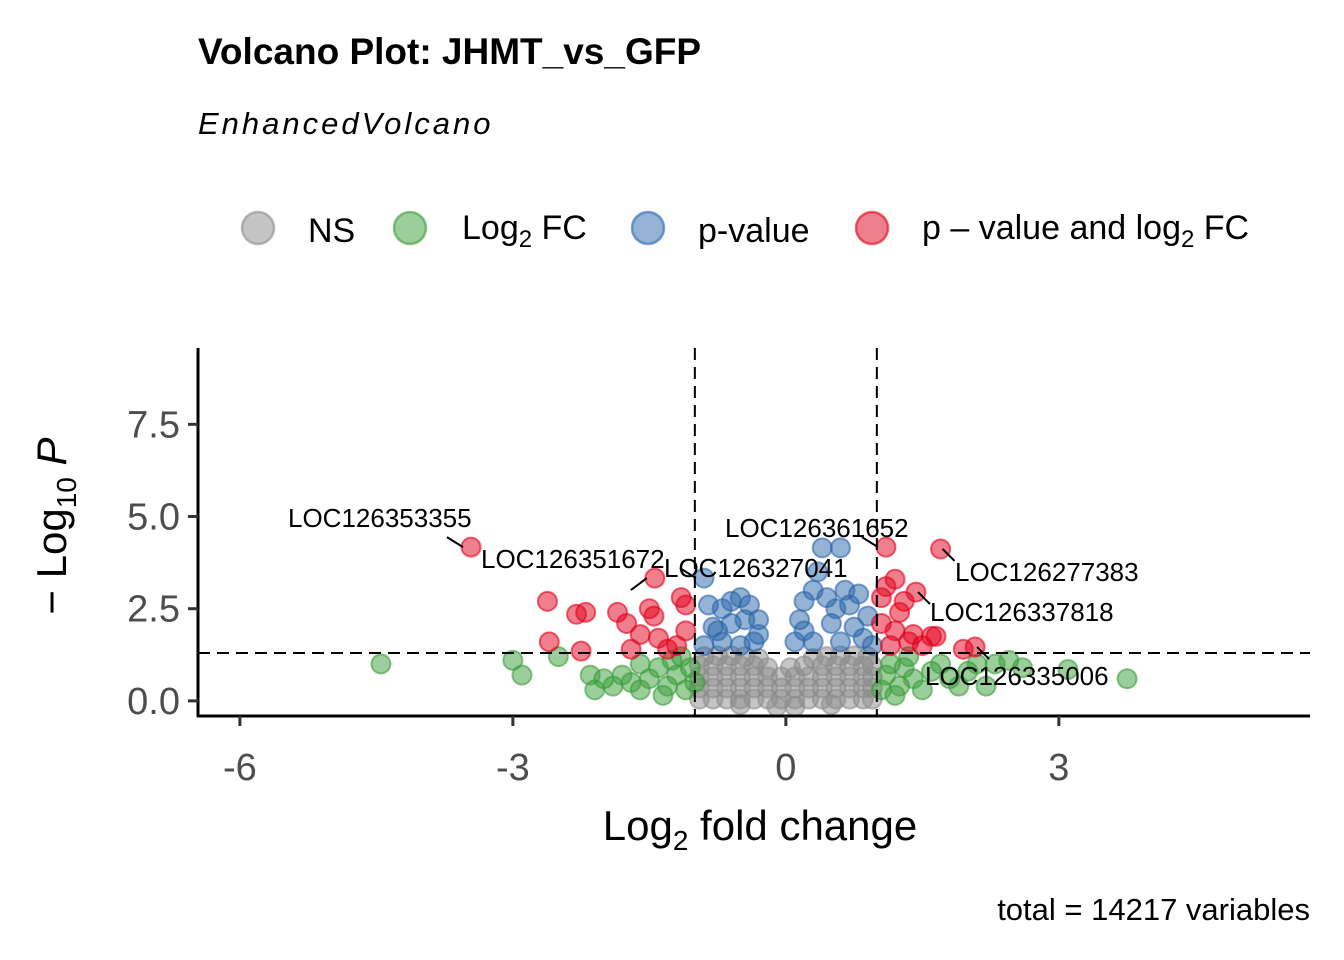  Describe the element at coordinates (331, 231) in the screenshot. I see `legend-label-ns: NS` at that location.